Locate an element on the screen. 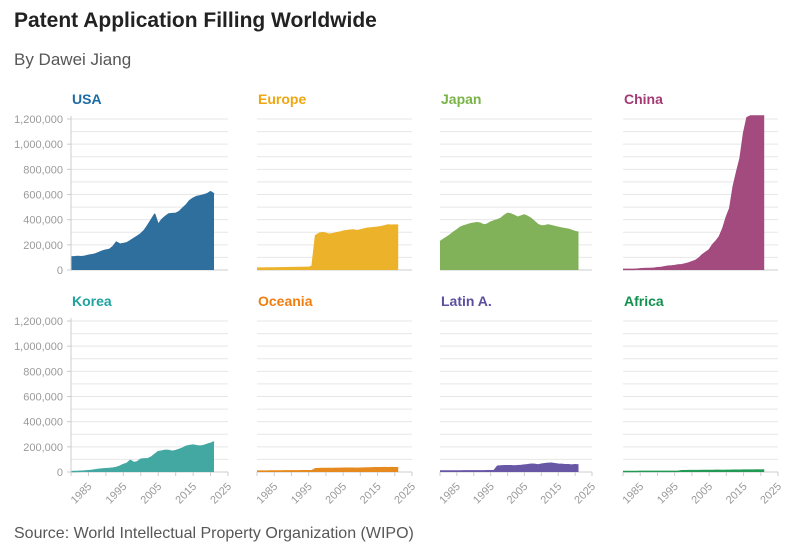  area-Latin A. is located at coordinates (509, 467).